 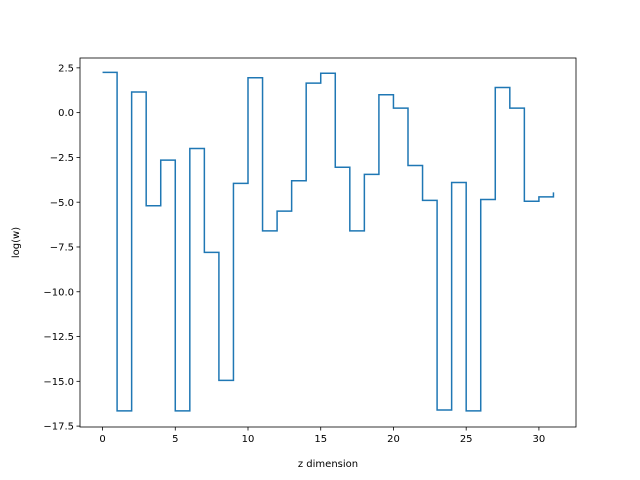 I want to click on x-tick-label: 30, so click(x=539, y=439).